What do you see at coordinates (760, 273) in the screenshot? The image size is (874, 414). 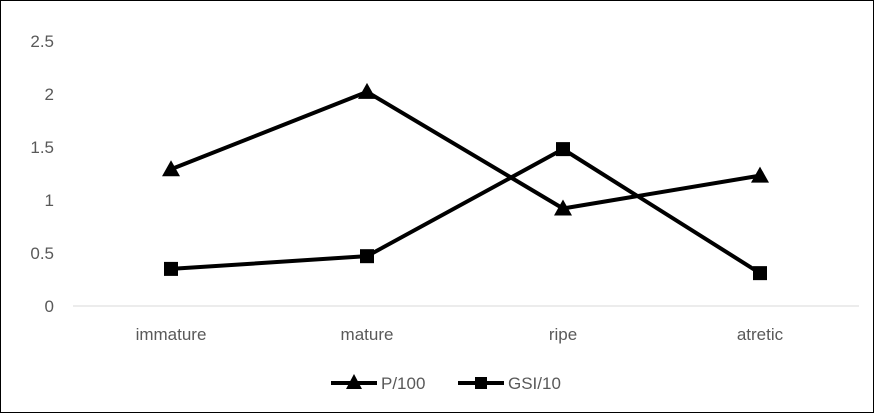 I see `data-point-gsi10-atretic` at bounding box center [760, 273].